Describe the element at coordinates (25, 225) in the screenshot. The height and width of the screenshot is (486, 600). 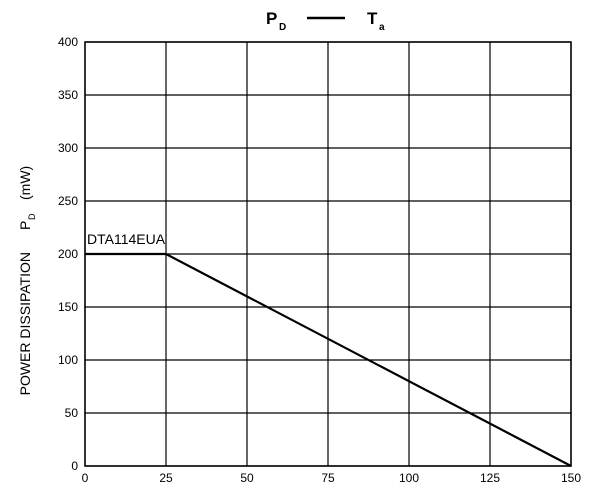
I see `y-axis-label-symbol: P` at that location.